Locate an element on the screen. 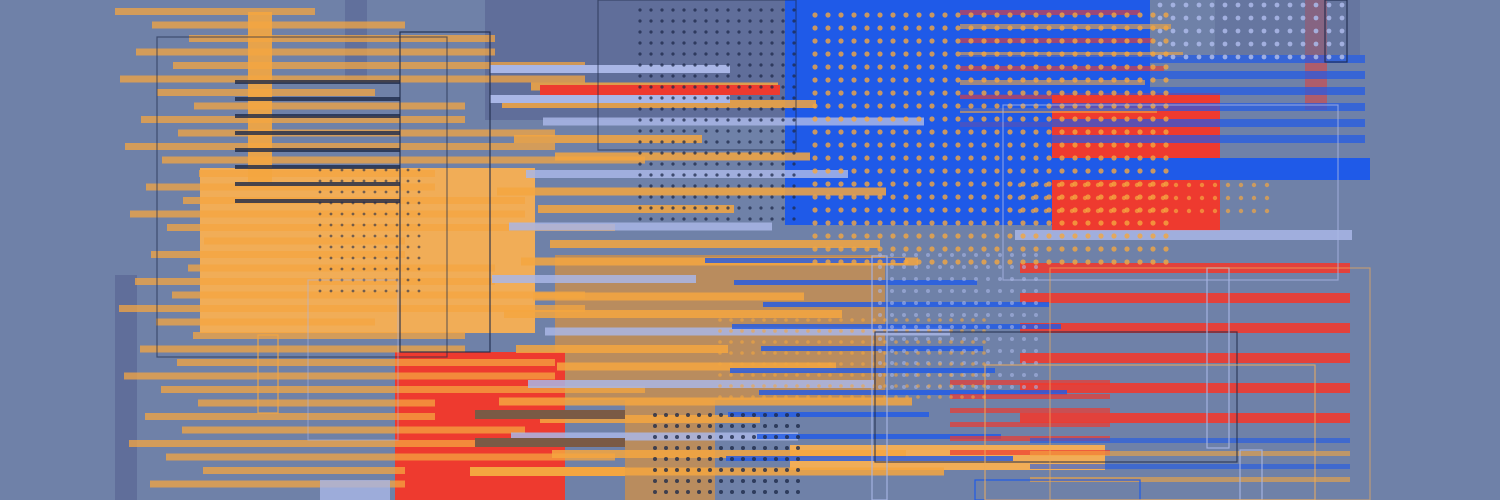  lower-right-stripe is located at coordinates (1190, 440).